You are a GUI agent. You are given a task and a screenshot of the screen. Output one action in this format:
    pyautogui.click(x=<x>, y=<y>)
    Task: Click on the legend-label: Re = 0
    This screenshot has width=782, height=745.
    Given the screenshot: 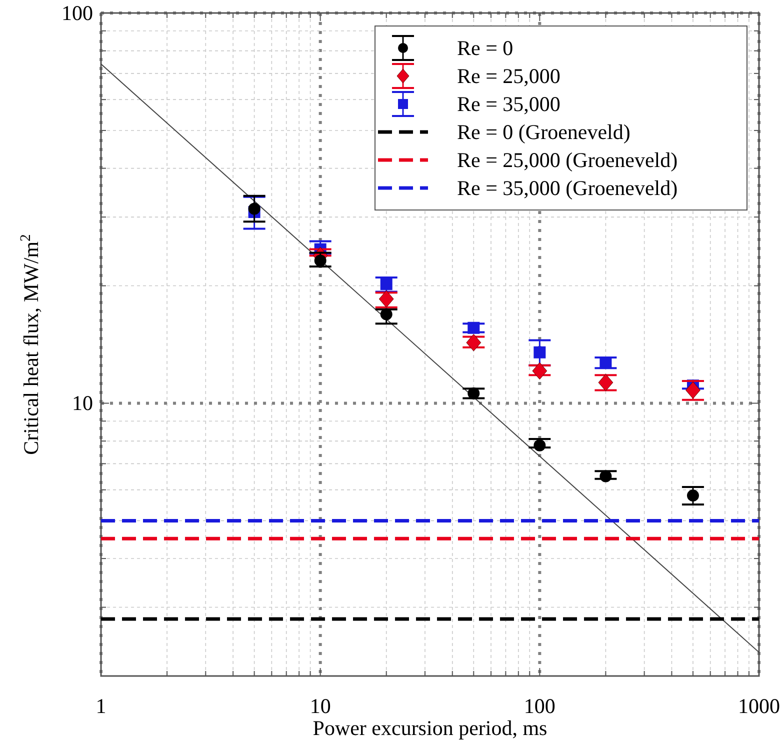 What is the action you would take?
    pyautogui.click(x=485, y=48)
    